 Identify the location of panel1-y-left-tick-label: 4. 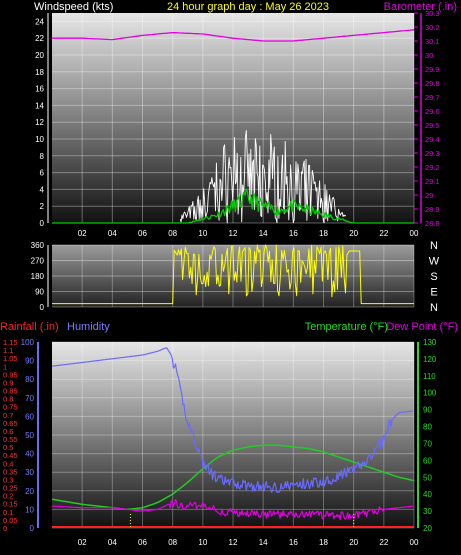
(42, 189).